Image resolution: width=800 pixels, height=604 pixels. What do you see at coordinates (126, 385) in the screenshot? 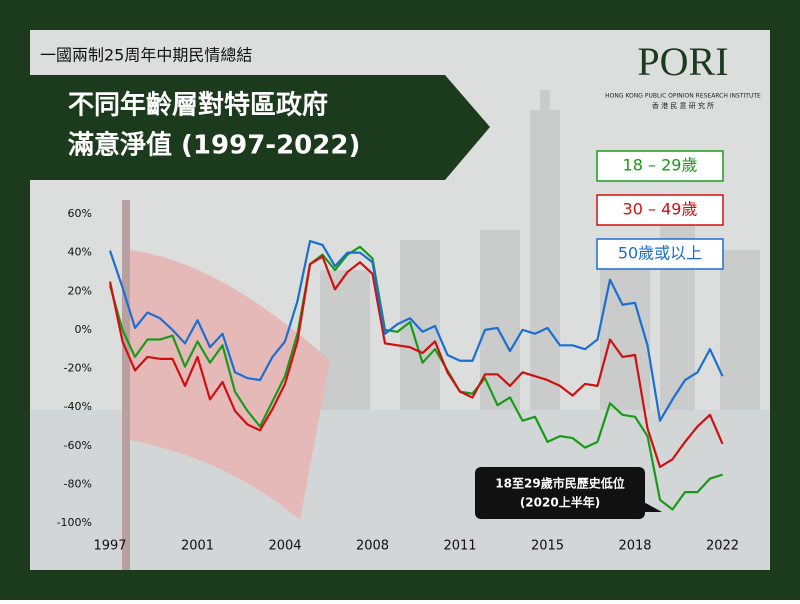
I see `flagpole` at bounding box center [126, 385].